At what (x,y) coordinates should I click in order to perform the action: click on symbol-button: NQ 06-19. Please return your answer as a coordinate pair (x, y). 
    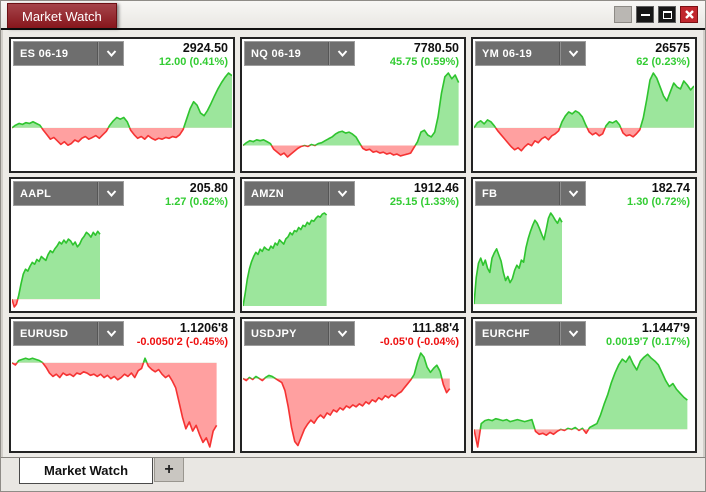
    Looking at the image, I should click on (287, 53).